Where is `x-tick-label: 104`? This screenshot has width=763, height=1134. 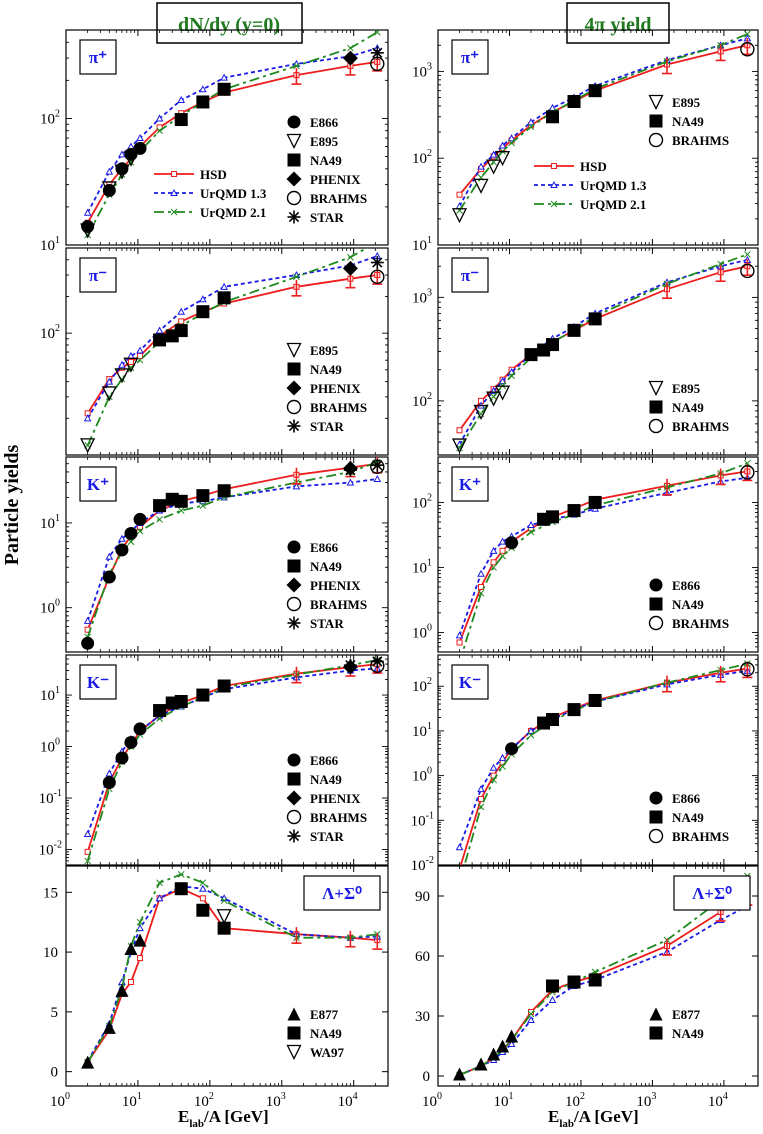
x-tick-label: 104 is located at coordinates (348, 1100).